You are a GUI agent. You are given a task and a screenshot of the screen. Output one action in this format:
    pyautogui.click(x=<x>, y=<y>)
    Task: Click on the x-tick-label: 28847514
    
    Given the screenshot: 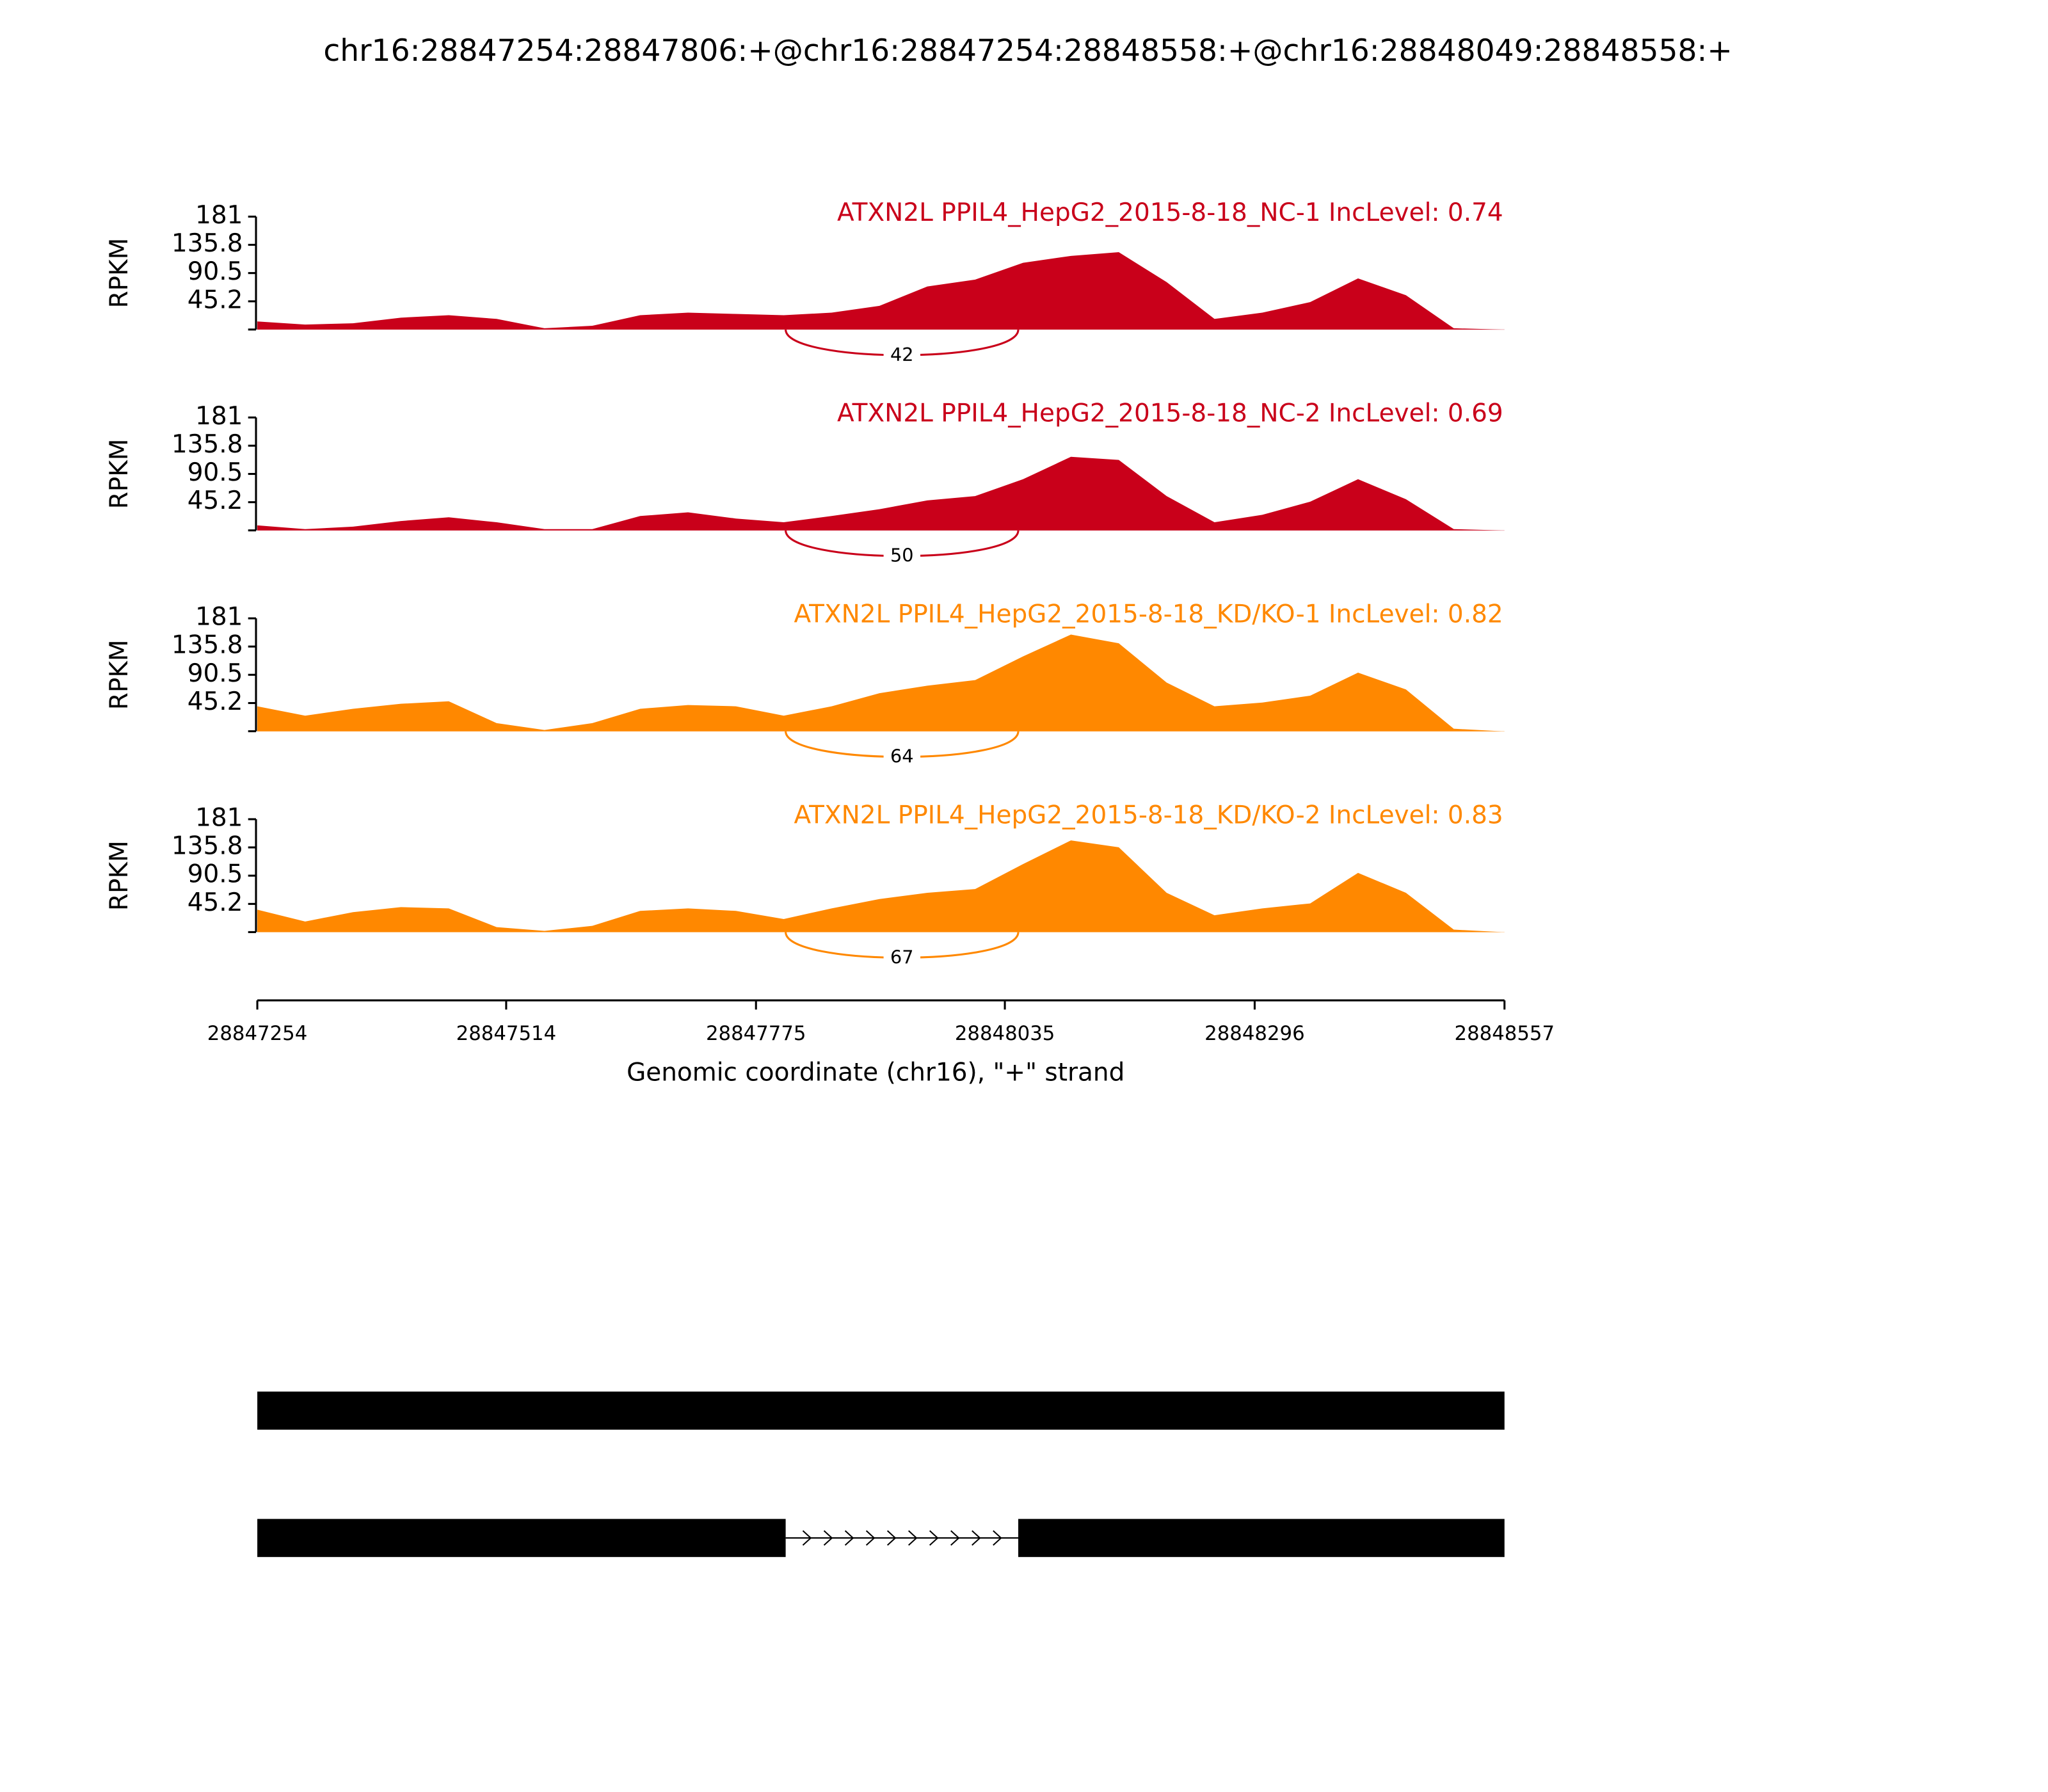 What is the action you would take?
    pyautogui.click(x=506, y=1033)
    